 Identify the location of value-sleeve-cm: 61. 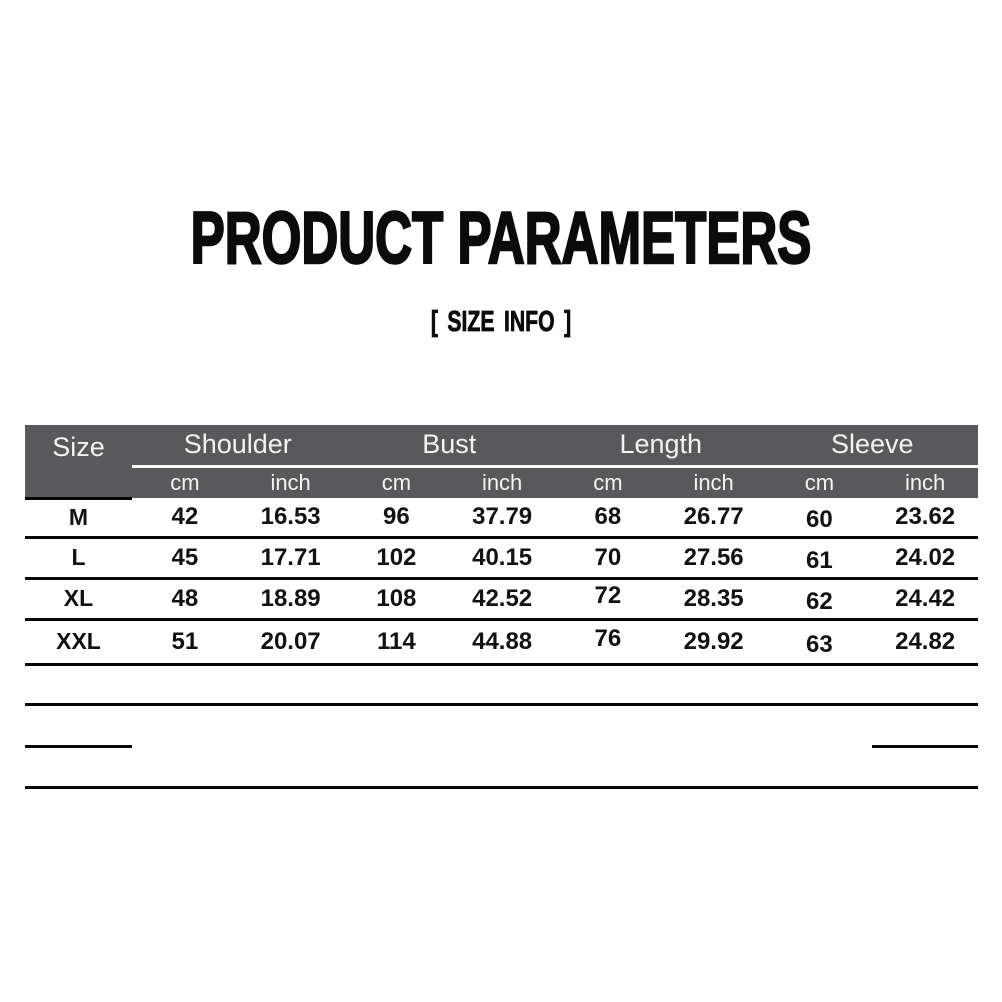
(819, 561).